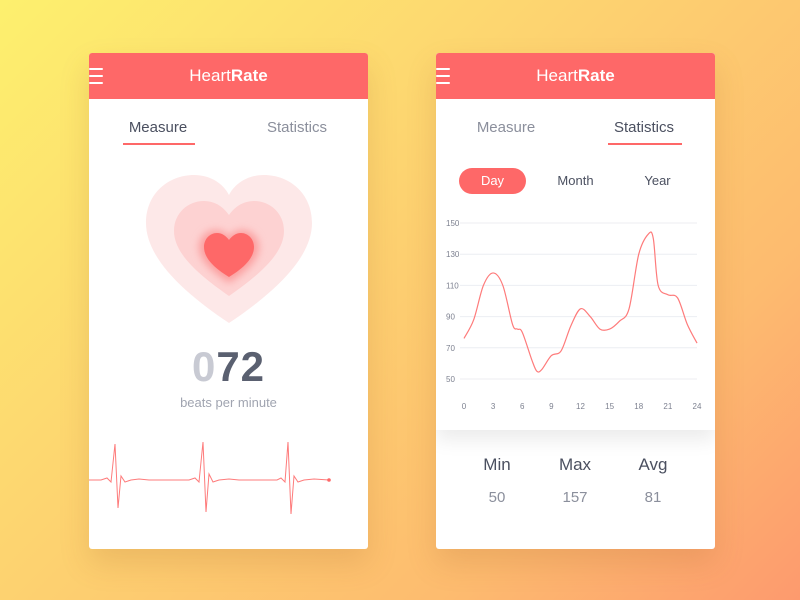  Describe the element at coordinates (497, 480) in the screenshot. I see `stat-min: Min 50` at that location.